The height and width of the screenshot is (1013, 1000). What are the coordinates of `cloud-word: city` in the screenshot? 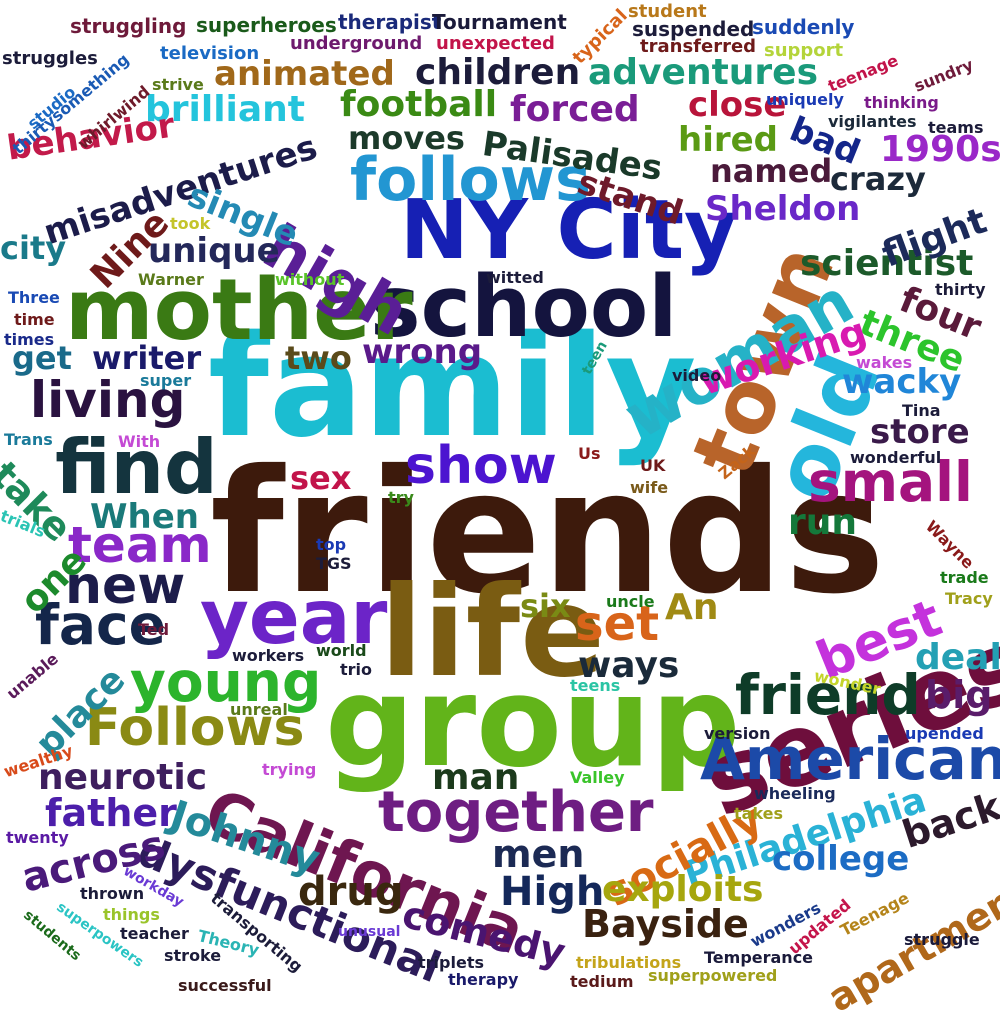 It's located at (33, 248).